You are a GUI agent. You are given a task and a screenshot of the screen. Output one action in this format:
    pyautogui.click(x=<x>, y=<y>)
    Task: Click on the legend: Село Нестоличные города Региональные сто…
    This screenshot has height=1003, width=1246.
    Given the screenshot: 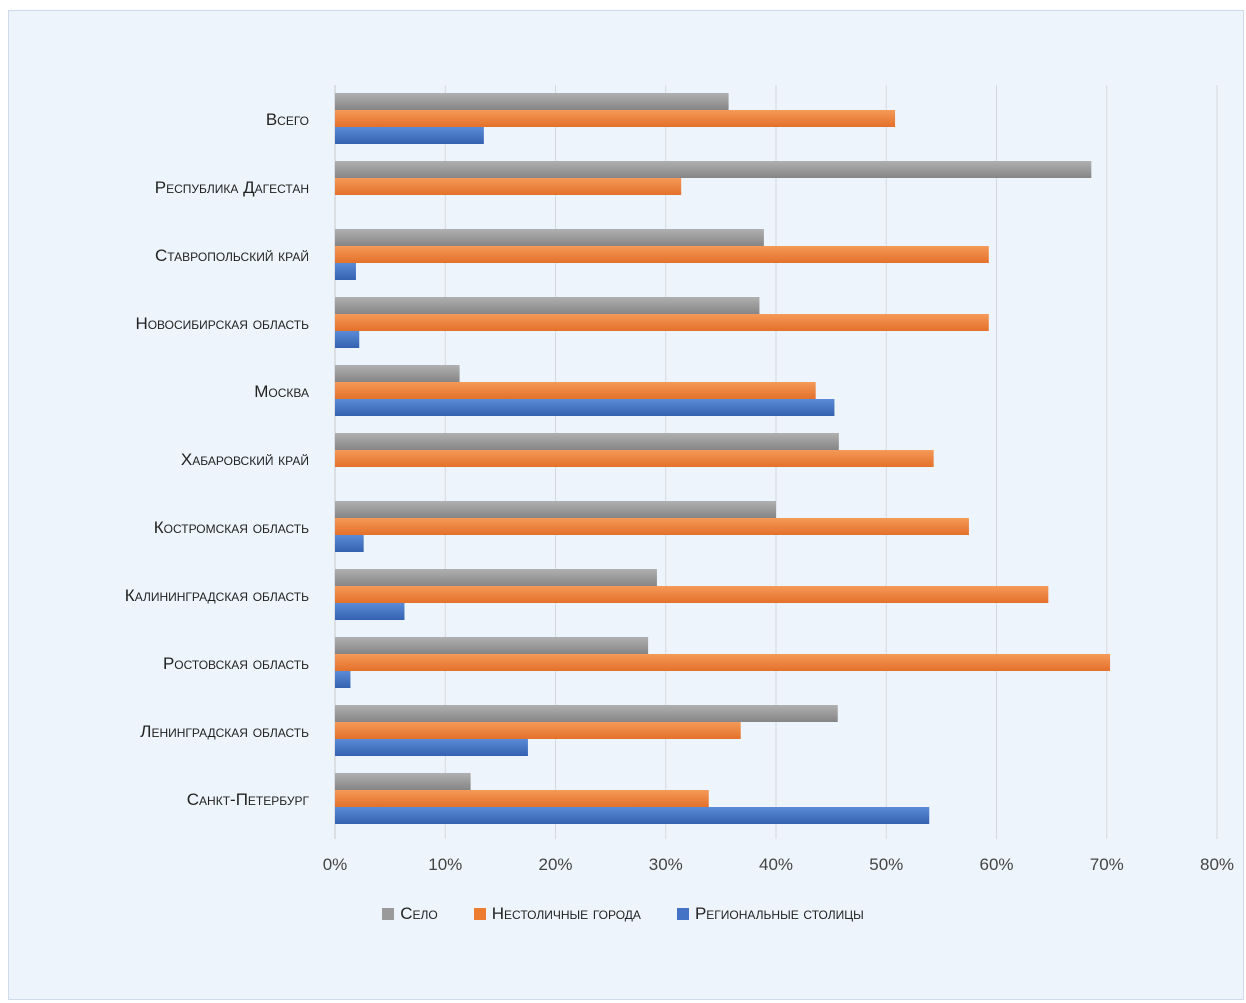 What is the action you would take?
    pyautogui.click(x=623, y=914)
    